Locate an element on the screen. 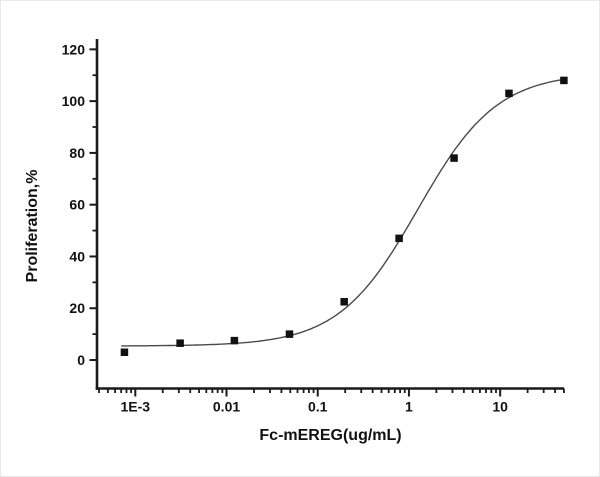 Image resolution: width=600 pixels, height=477 pixels. y-tick-label: 80 is located at coordinates (77, 153).